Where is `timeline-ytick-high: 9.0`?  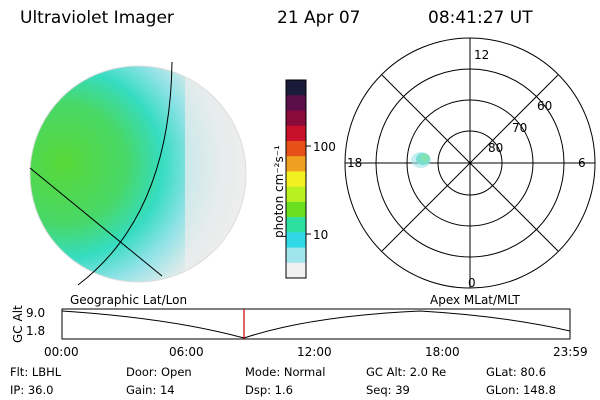
timeline-ytick-high: 9.0 is located at coordinates (36, 313).